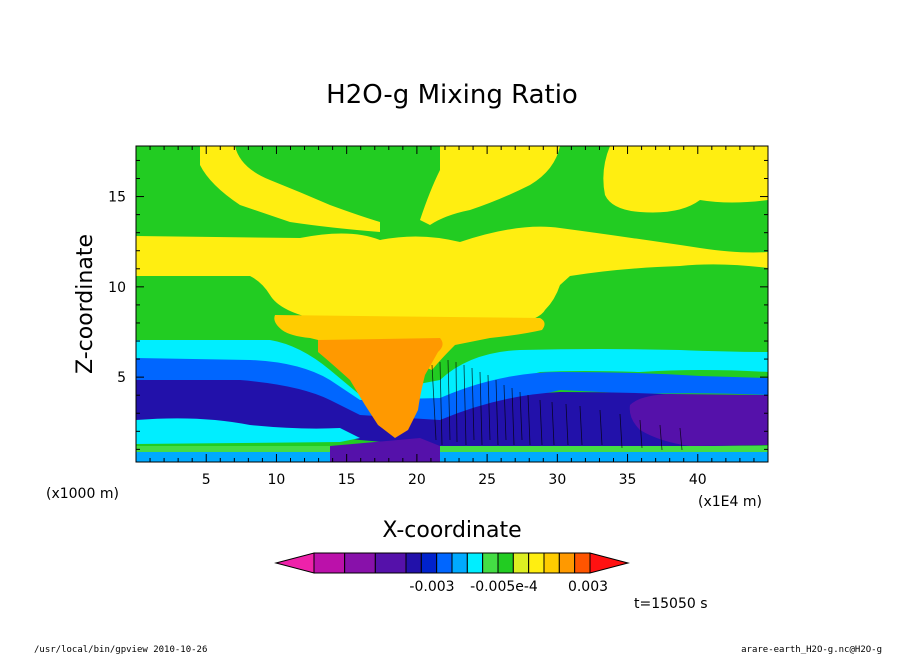 This screenshot has width=904, height=654. I want to click on region-upper-yellow-right, so click(685, 179).